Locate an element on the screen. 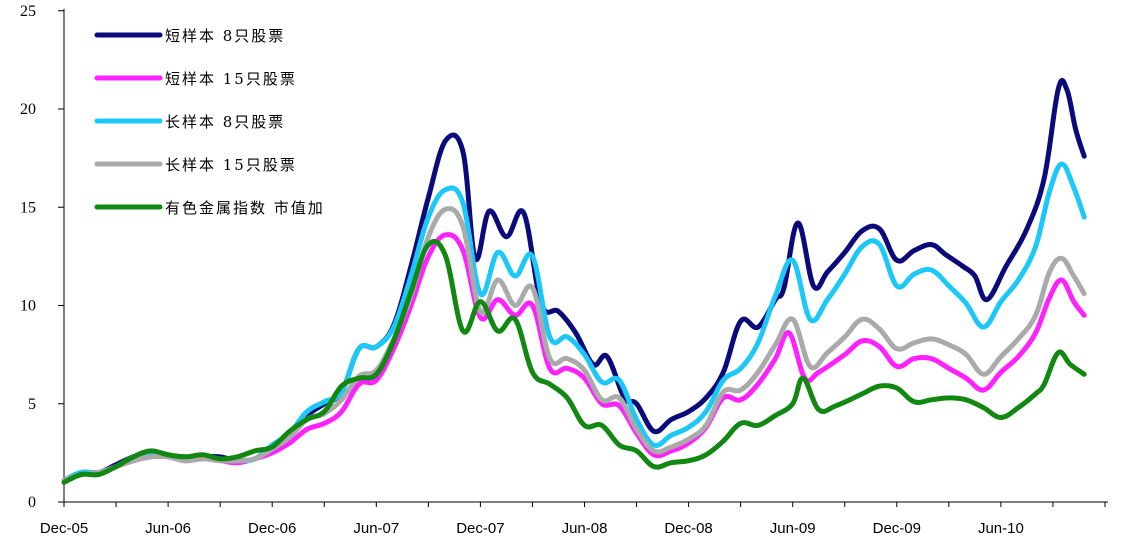  x-tick-label: Jun-10 is located at coordinates (1001, 528).